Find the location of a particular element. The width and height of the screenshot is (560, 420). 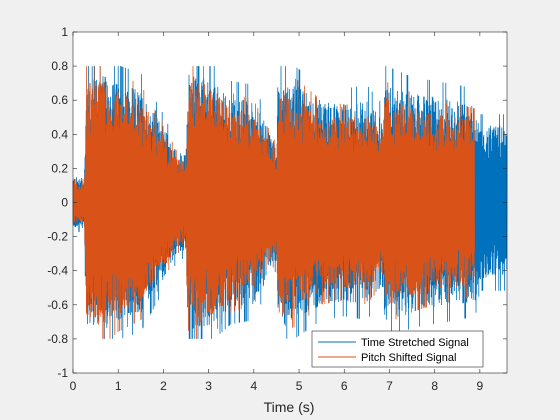

x-tick-label: 8 is located at coordinates (434, 386).